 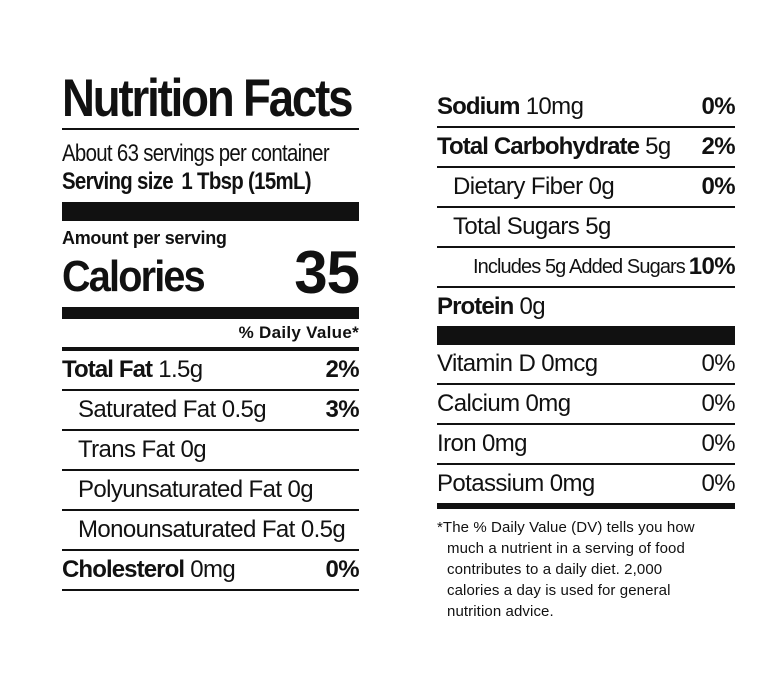 I want to click on vitamin-name: Iron 0mg, so click(x=482, y=443).